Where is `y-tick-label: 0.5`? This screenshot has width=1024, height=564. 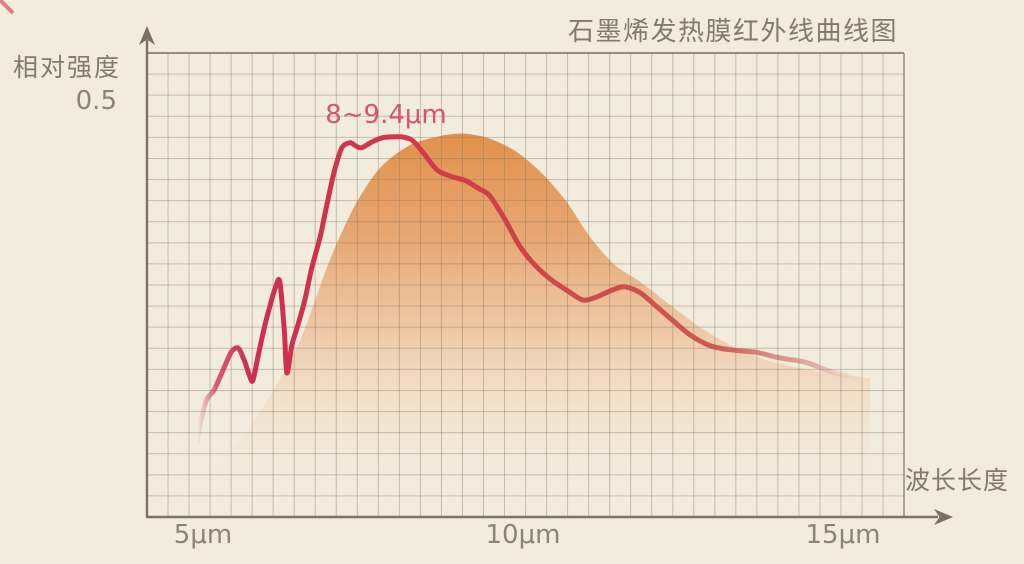
y-tick-label: 0.5 is located at coordinates (96, 101).